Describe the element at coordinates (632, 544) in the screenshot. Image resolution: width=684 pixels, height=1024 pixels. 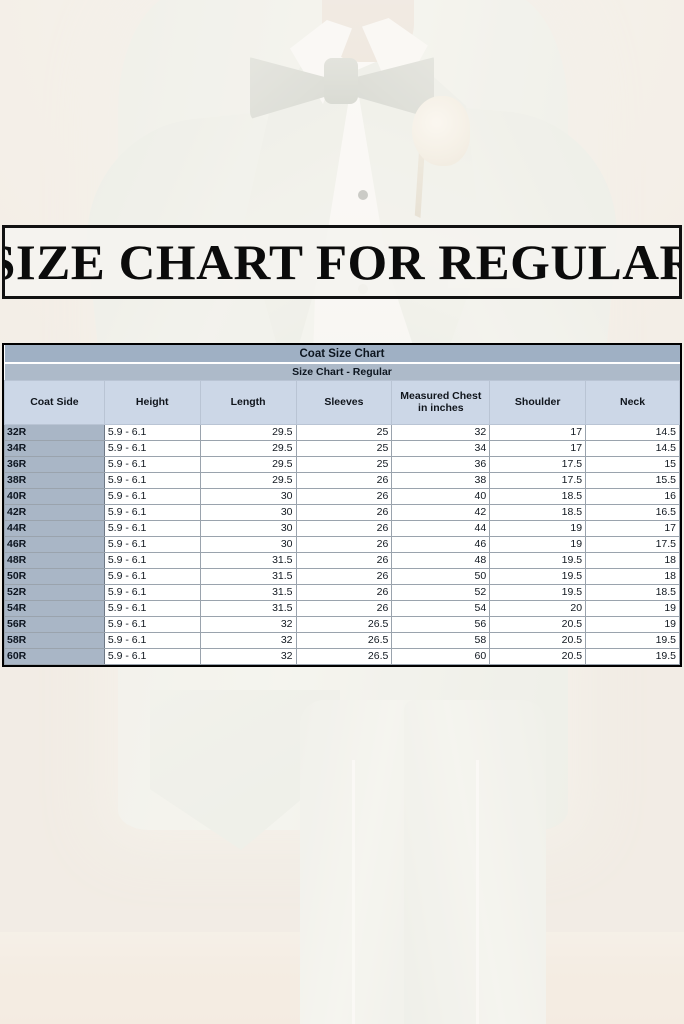
I see `cell-neck: 17.5` at that location.